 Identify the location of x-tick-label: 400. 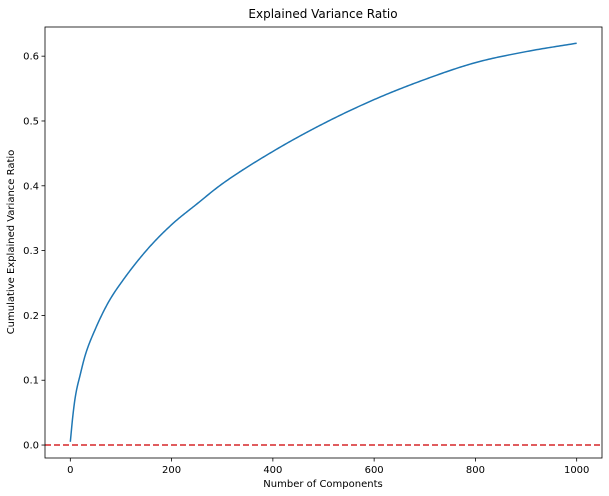
(272, 470).